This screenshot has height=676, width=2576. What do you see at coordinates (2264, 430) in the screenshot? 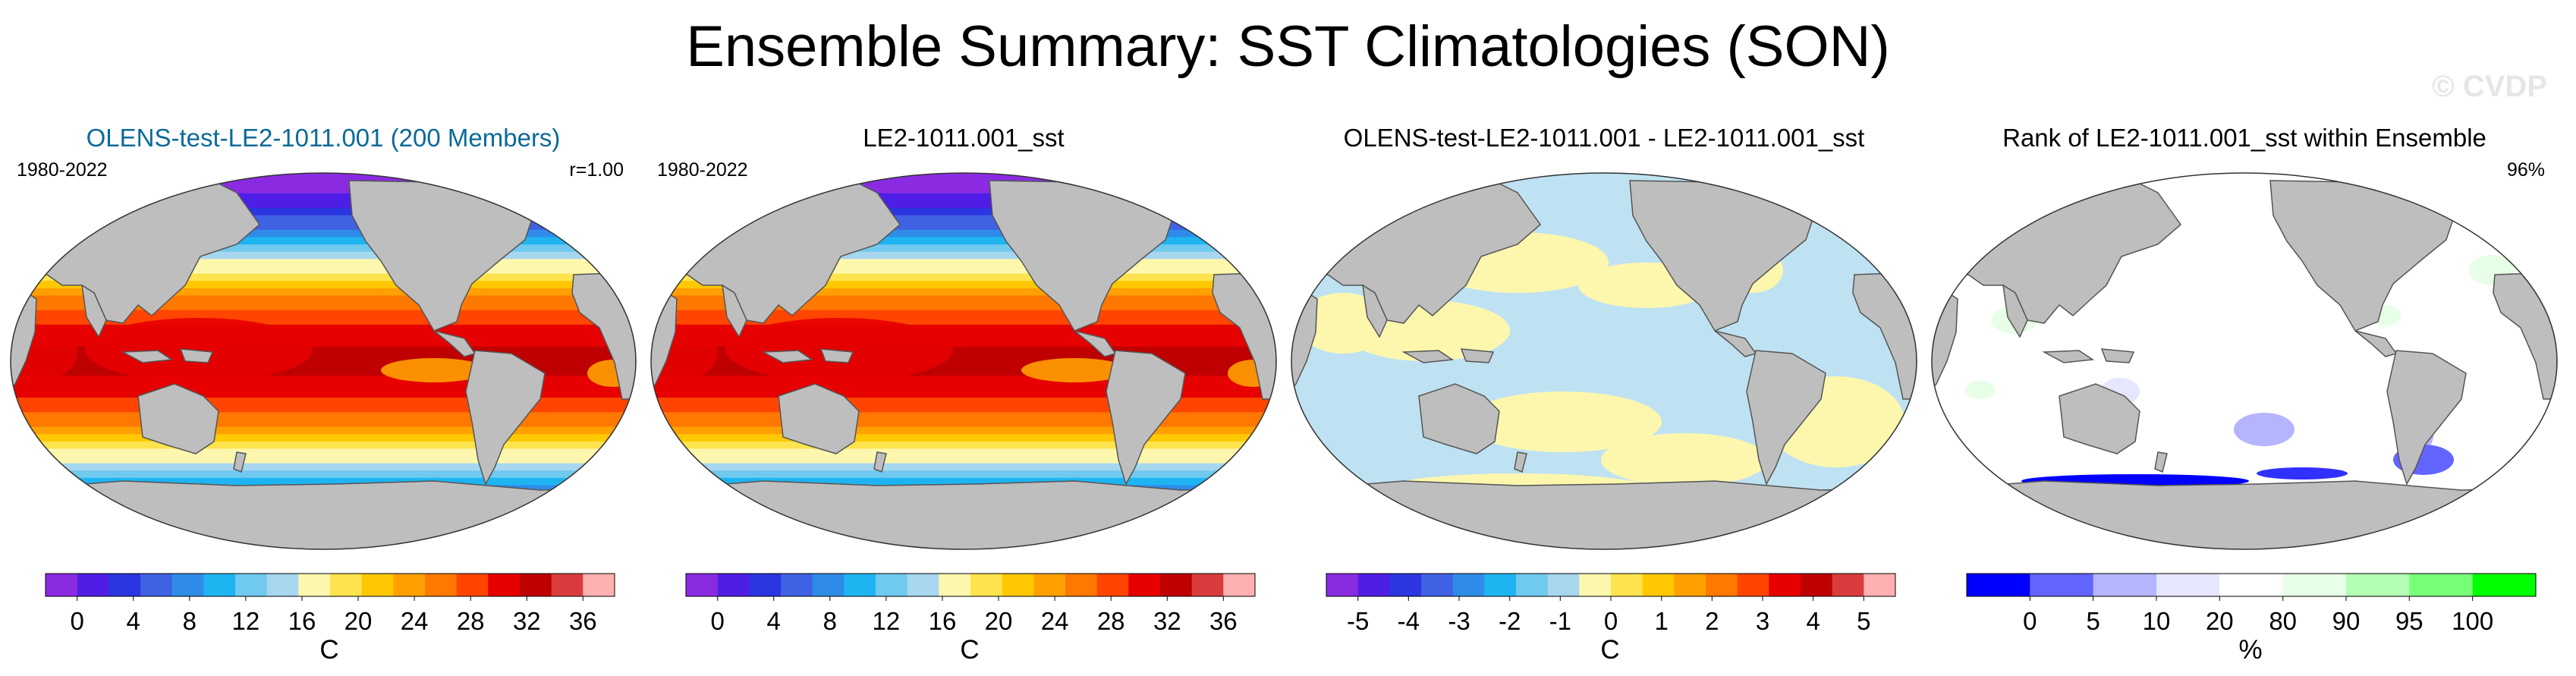
I see `low-rank-region` at bounding box center [2264, 430].